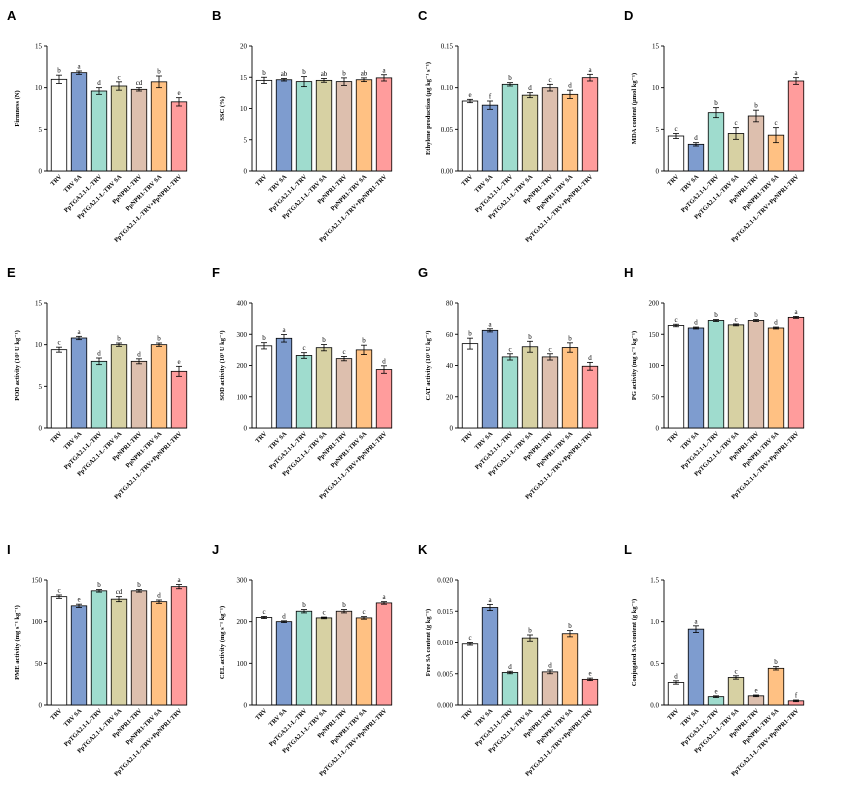  Describe the element at coordinates (41, 130) in the screenshot. I see `panel-a-y-tick-label: 5` at that location.